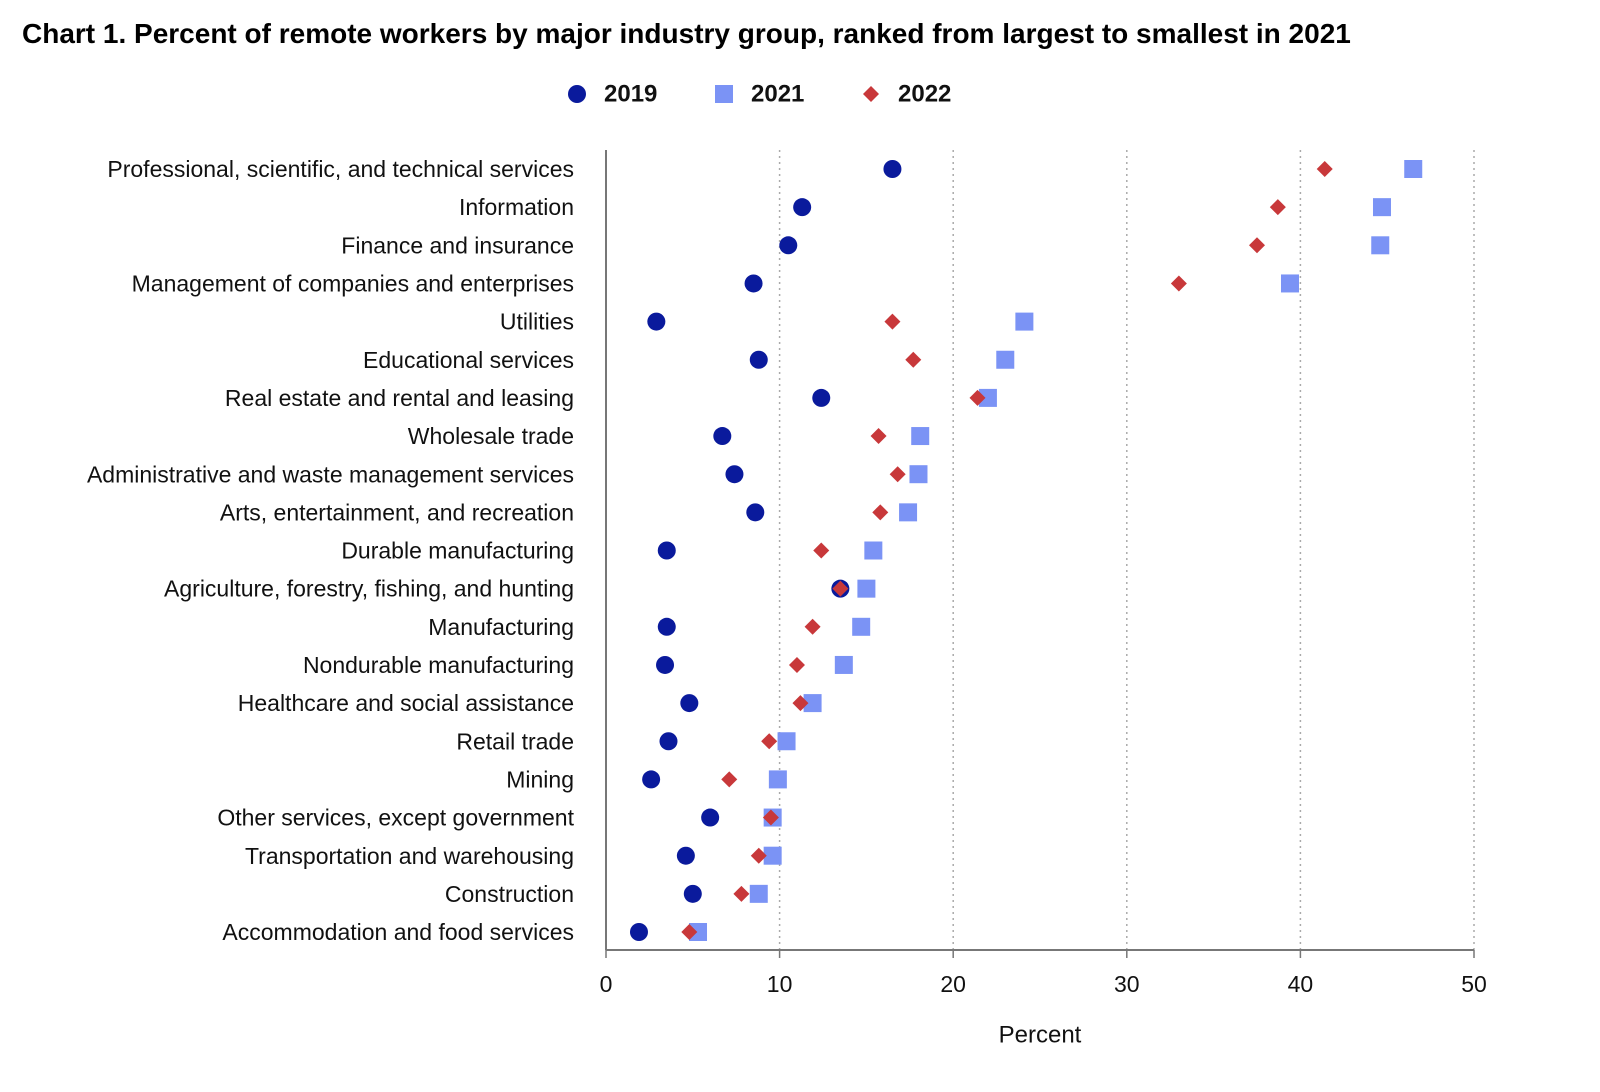 This screenshot has width=1600, height=1092. Describe the element at coordinates (399, 398) in the screenshot. I see `category-label: Real estate and rental and leasing` at that location.